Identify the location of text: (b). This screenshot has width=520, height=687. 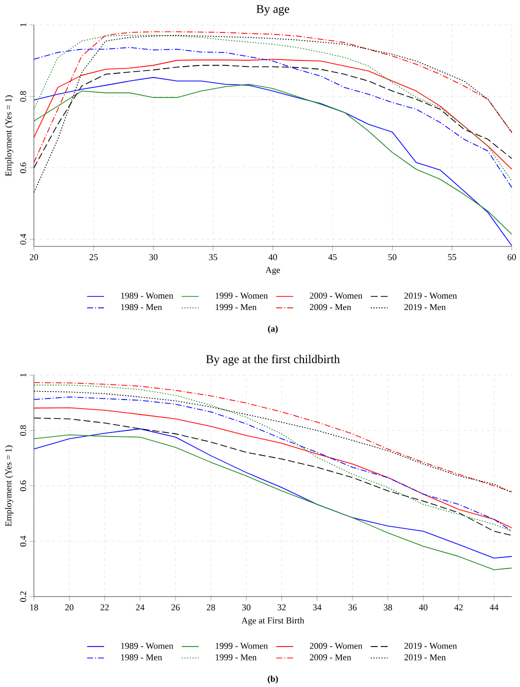
(273, 680).